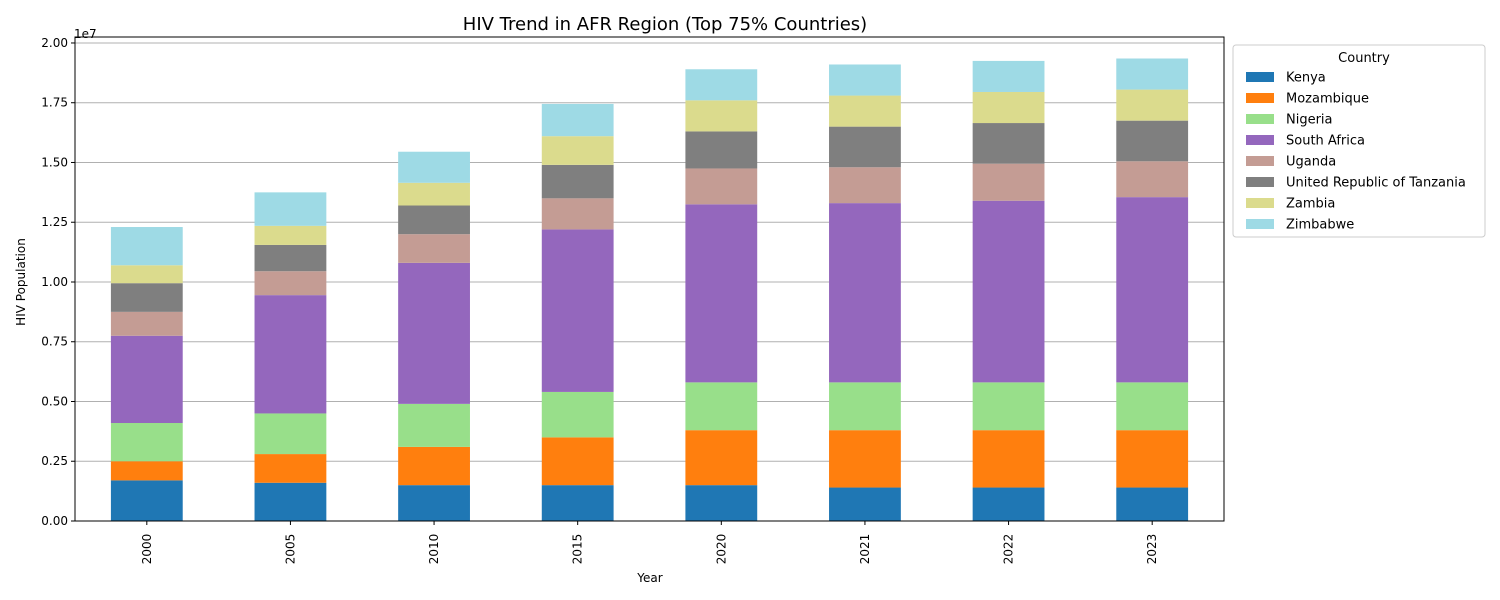 Image resolution: width=1500 pixels, height=600 pixels. I want to click on legend-label: Zambia, so click(1310, 204).